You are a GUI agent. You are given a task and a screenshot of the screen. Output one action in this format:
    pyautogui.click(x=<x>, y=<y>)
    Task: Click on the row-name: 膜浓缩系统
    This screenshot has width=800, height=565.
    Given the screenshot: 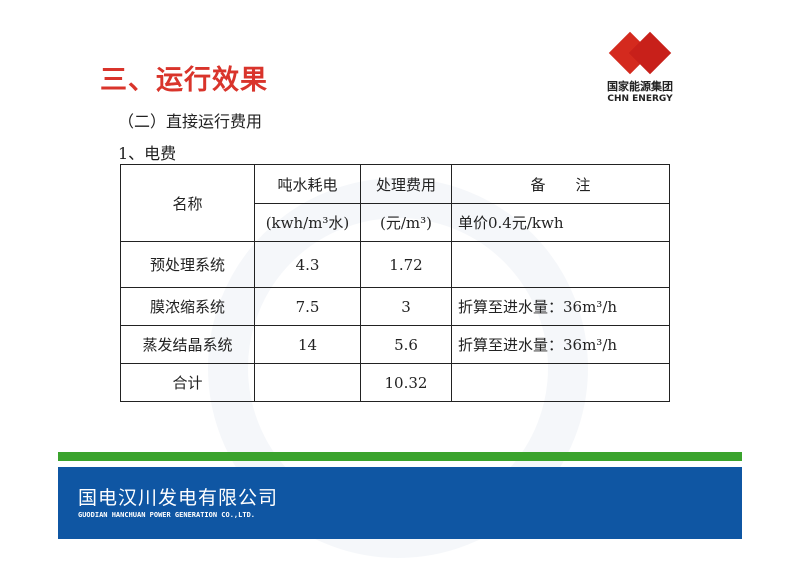 What is the action you would take?
    pyautogui.click(x=187, y=306)
    